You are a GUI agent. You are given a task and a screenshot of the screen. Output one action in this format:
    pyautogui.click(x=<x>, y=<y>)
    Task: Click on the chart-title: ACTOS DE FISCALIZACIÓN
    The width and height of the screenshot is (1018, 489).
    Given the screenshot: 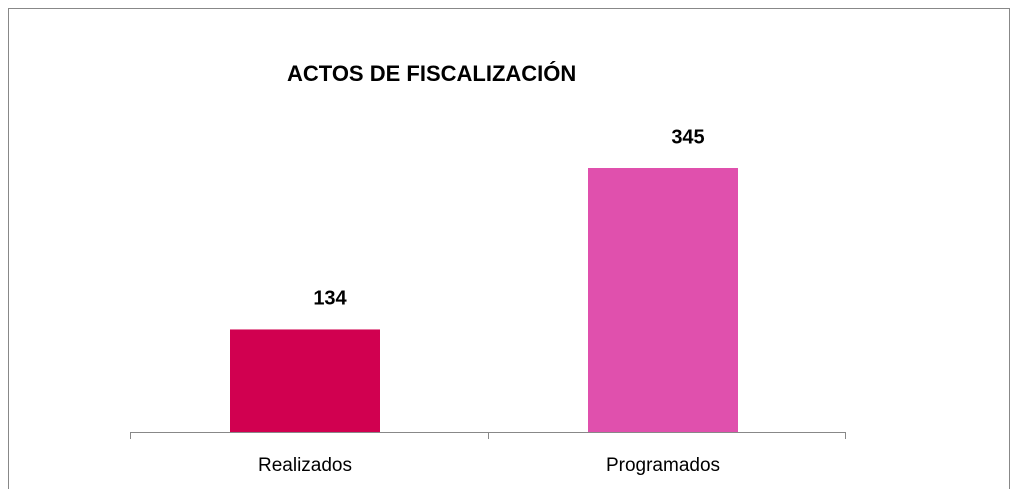 What is the action you would take?
    pyautogui.click(x=431, y=73)
    